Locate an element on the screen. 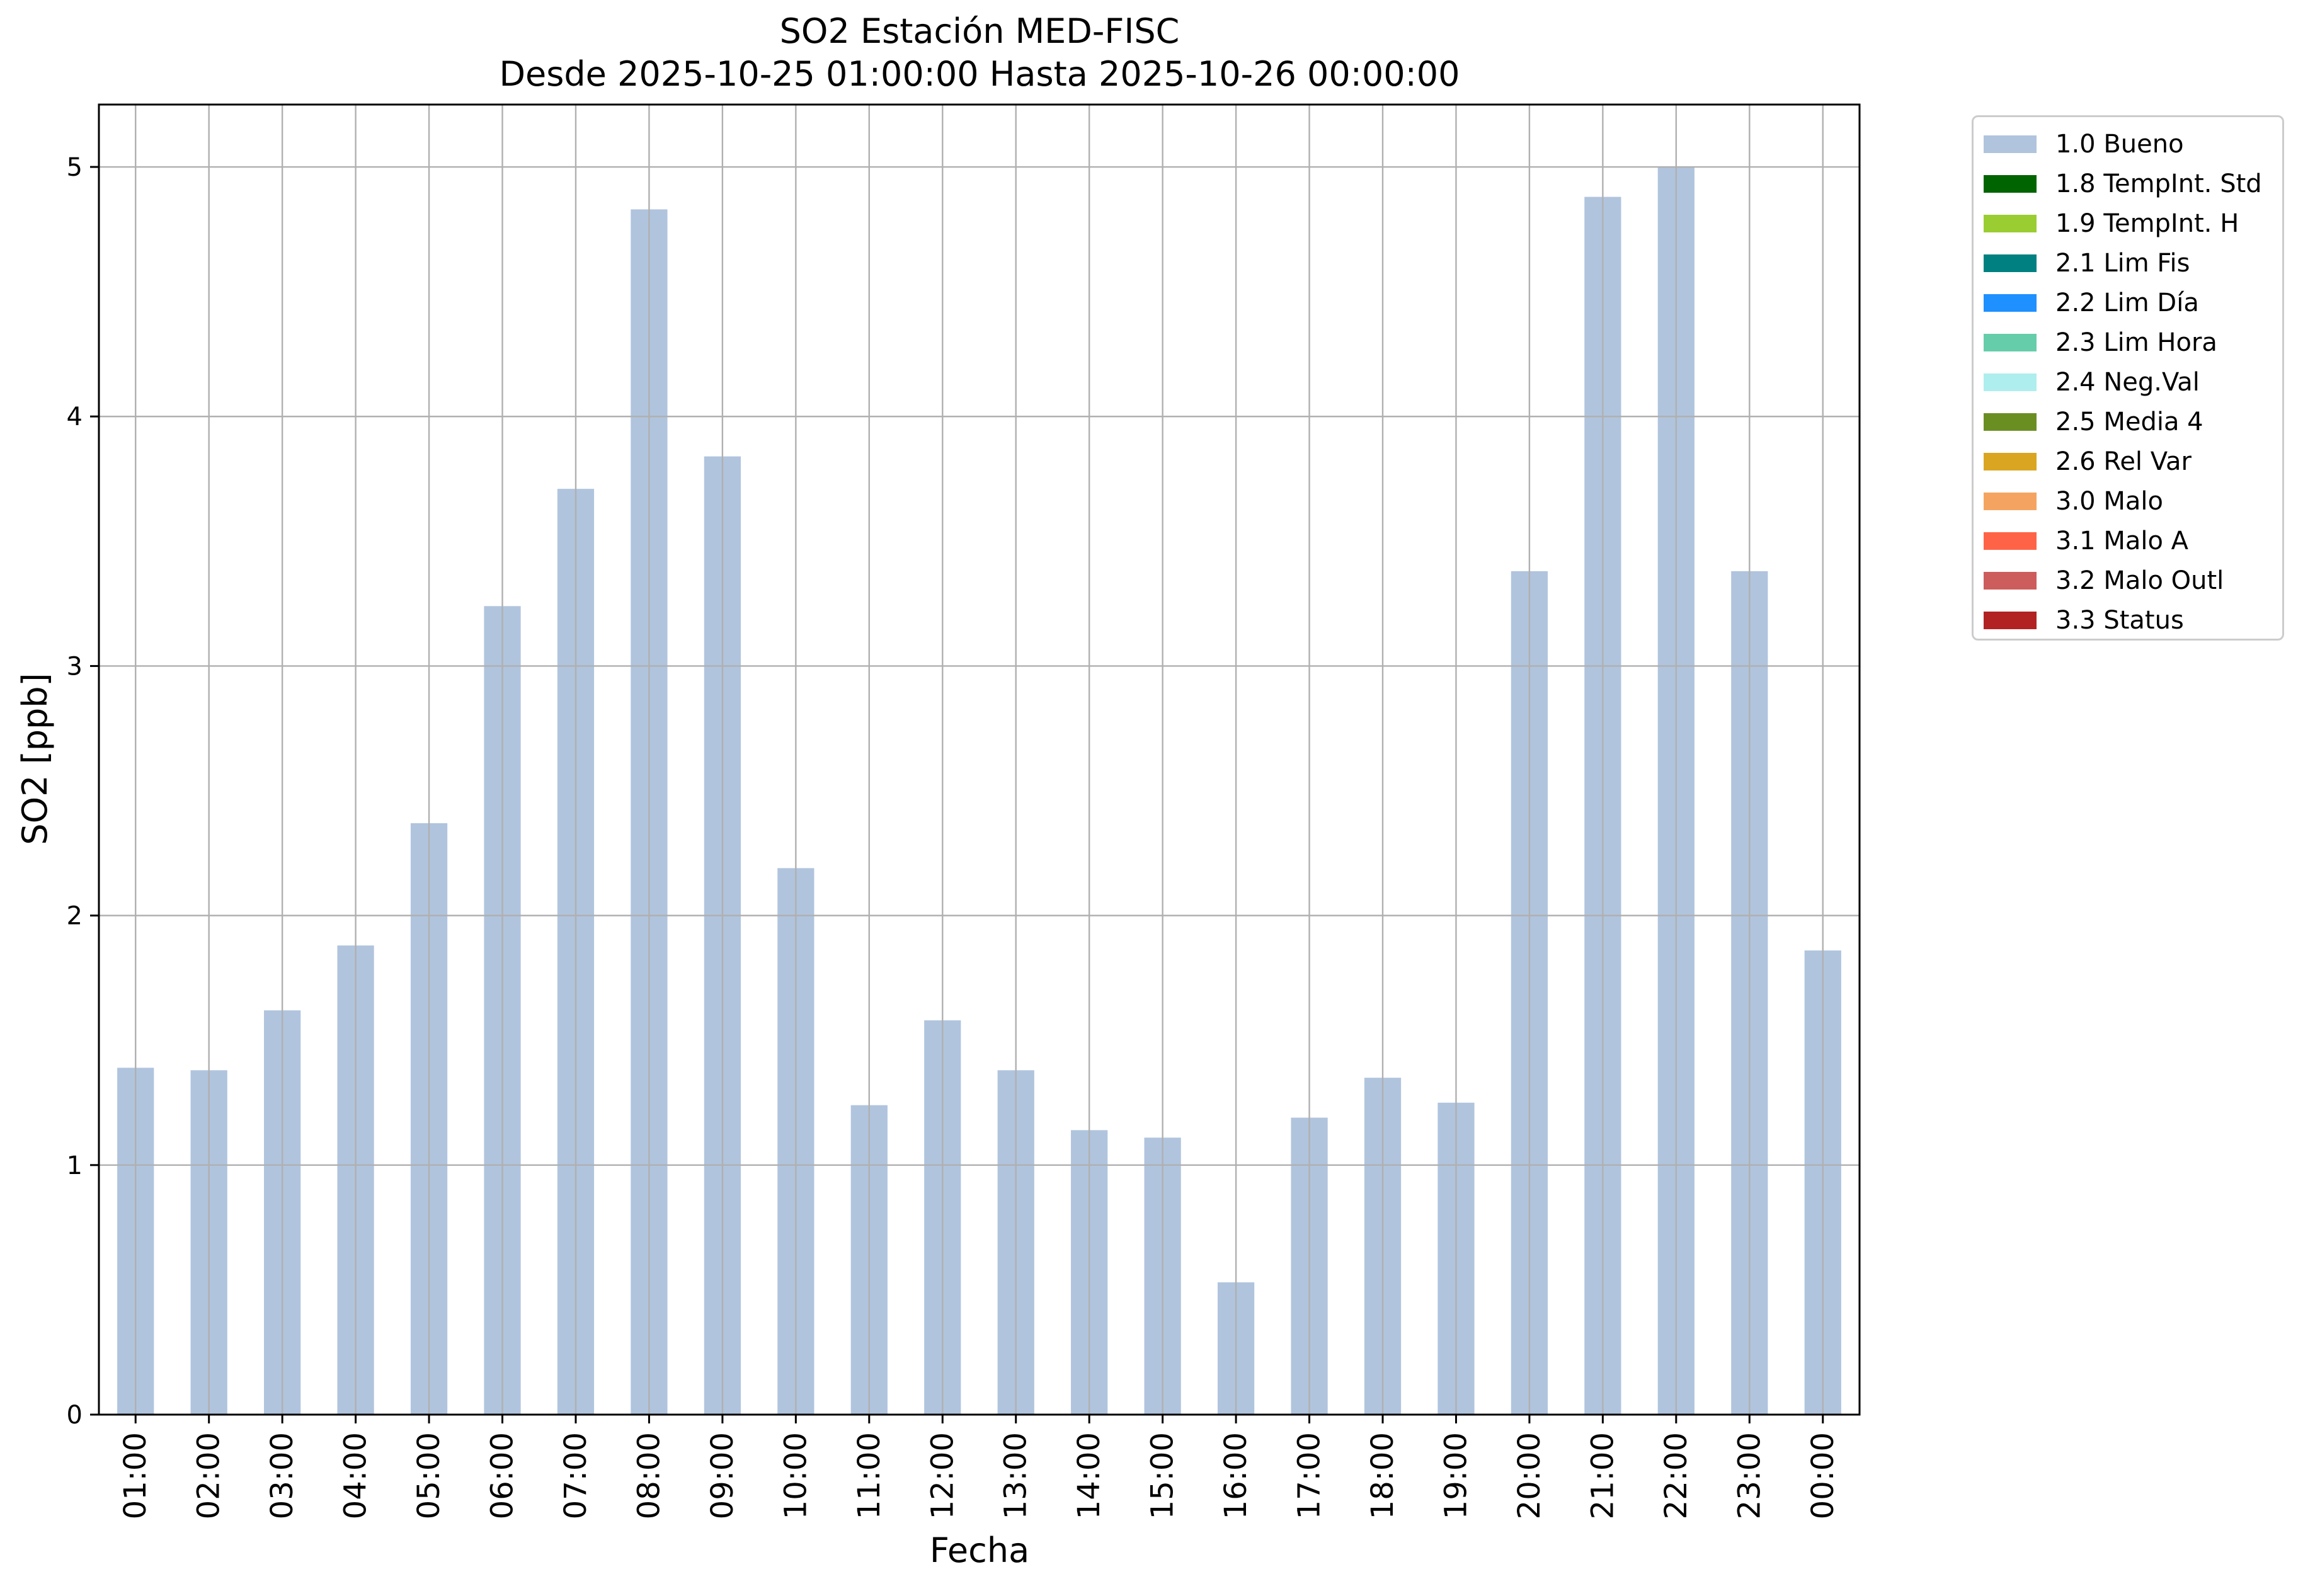 This screenshot has height=1596, width=2303. legend-item: 2.4 Neg.Val is located at coordinates (2128, 382).